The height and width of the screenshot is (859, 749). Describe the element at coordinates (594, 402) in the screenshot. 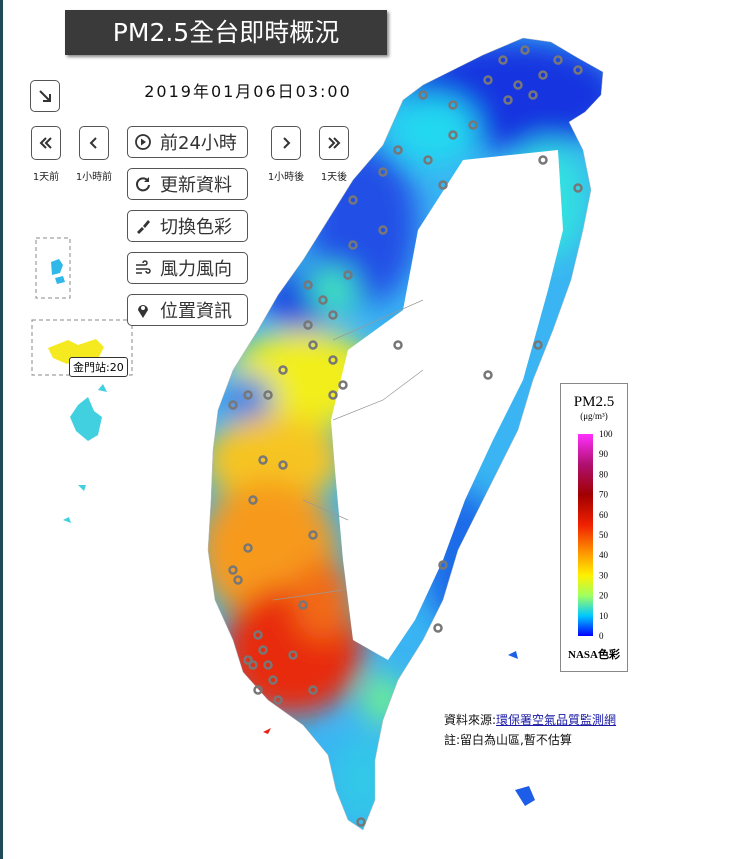

I see `legend-title: PM2.5` at that location.